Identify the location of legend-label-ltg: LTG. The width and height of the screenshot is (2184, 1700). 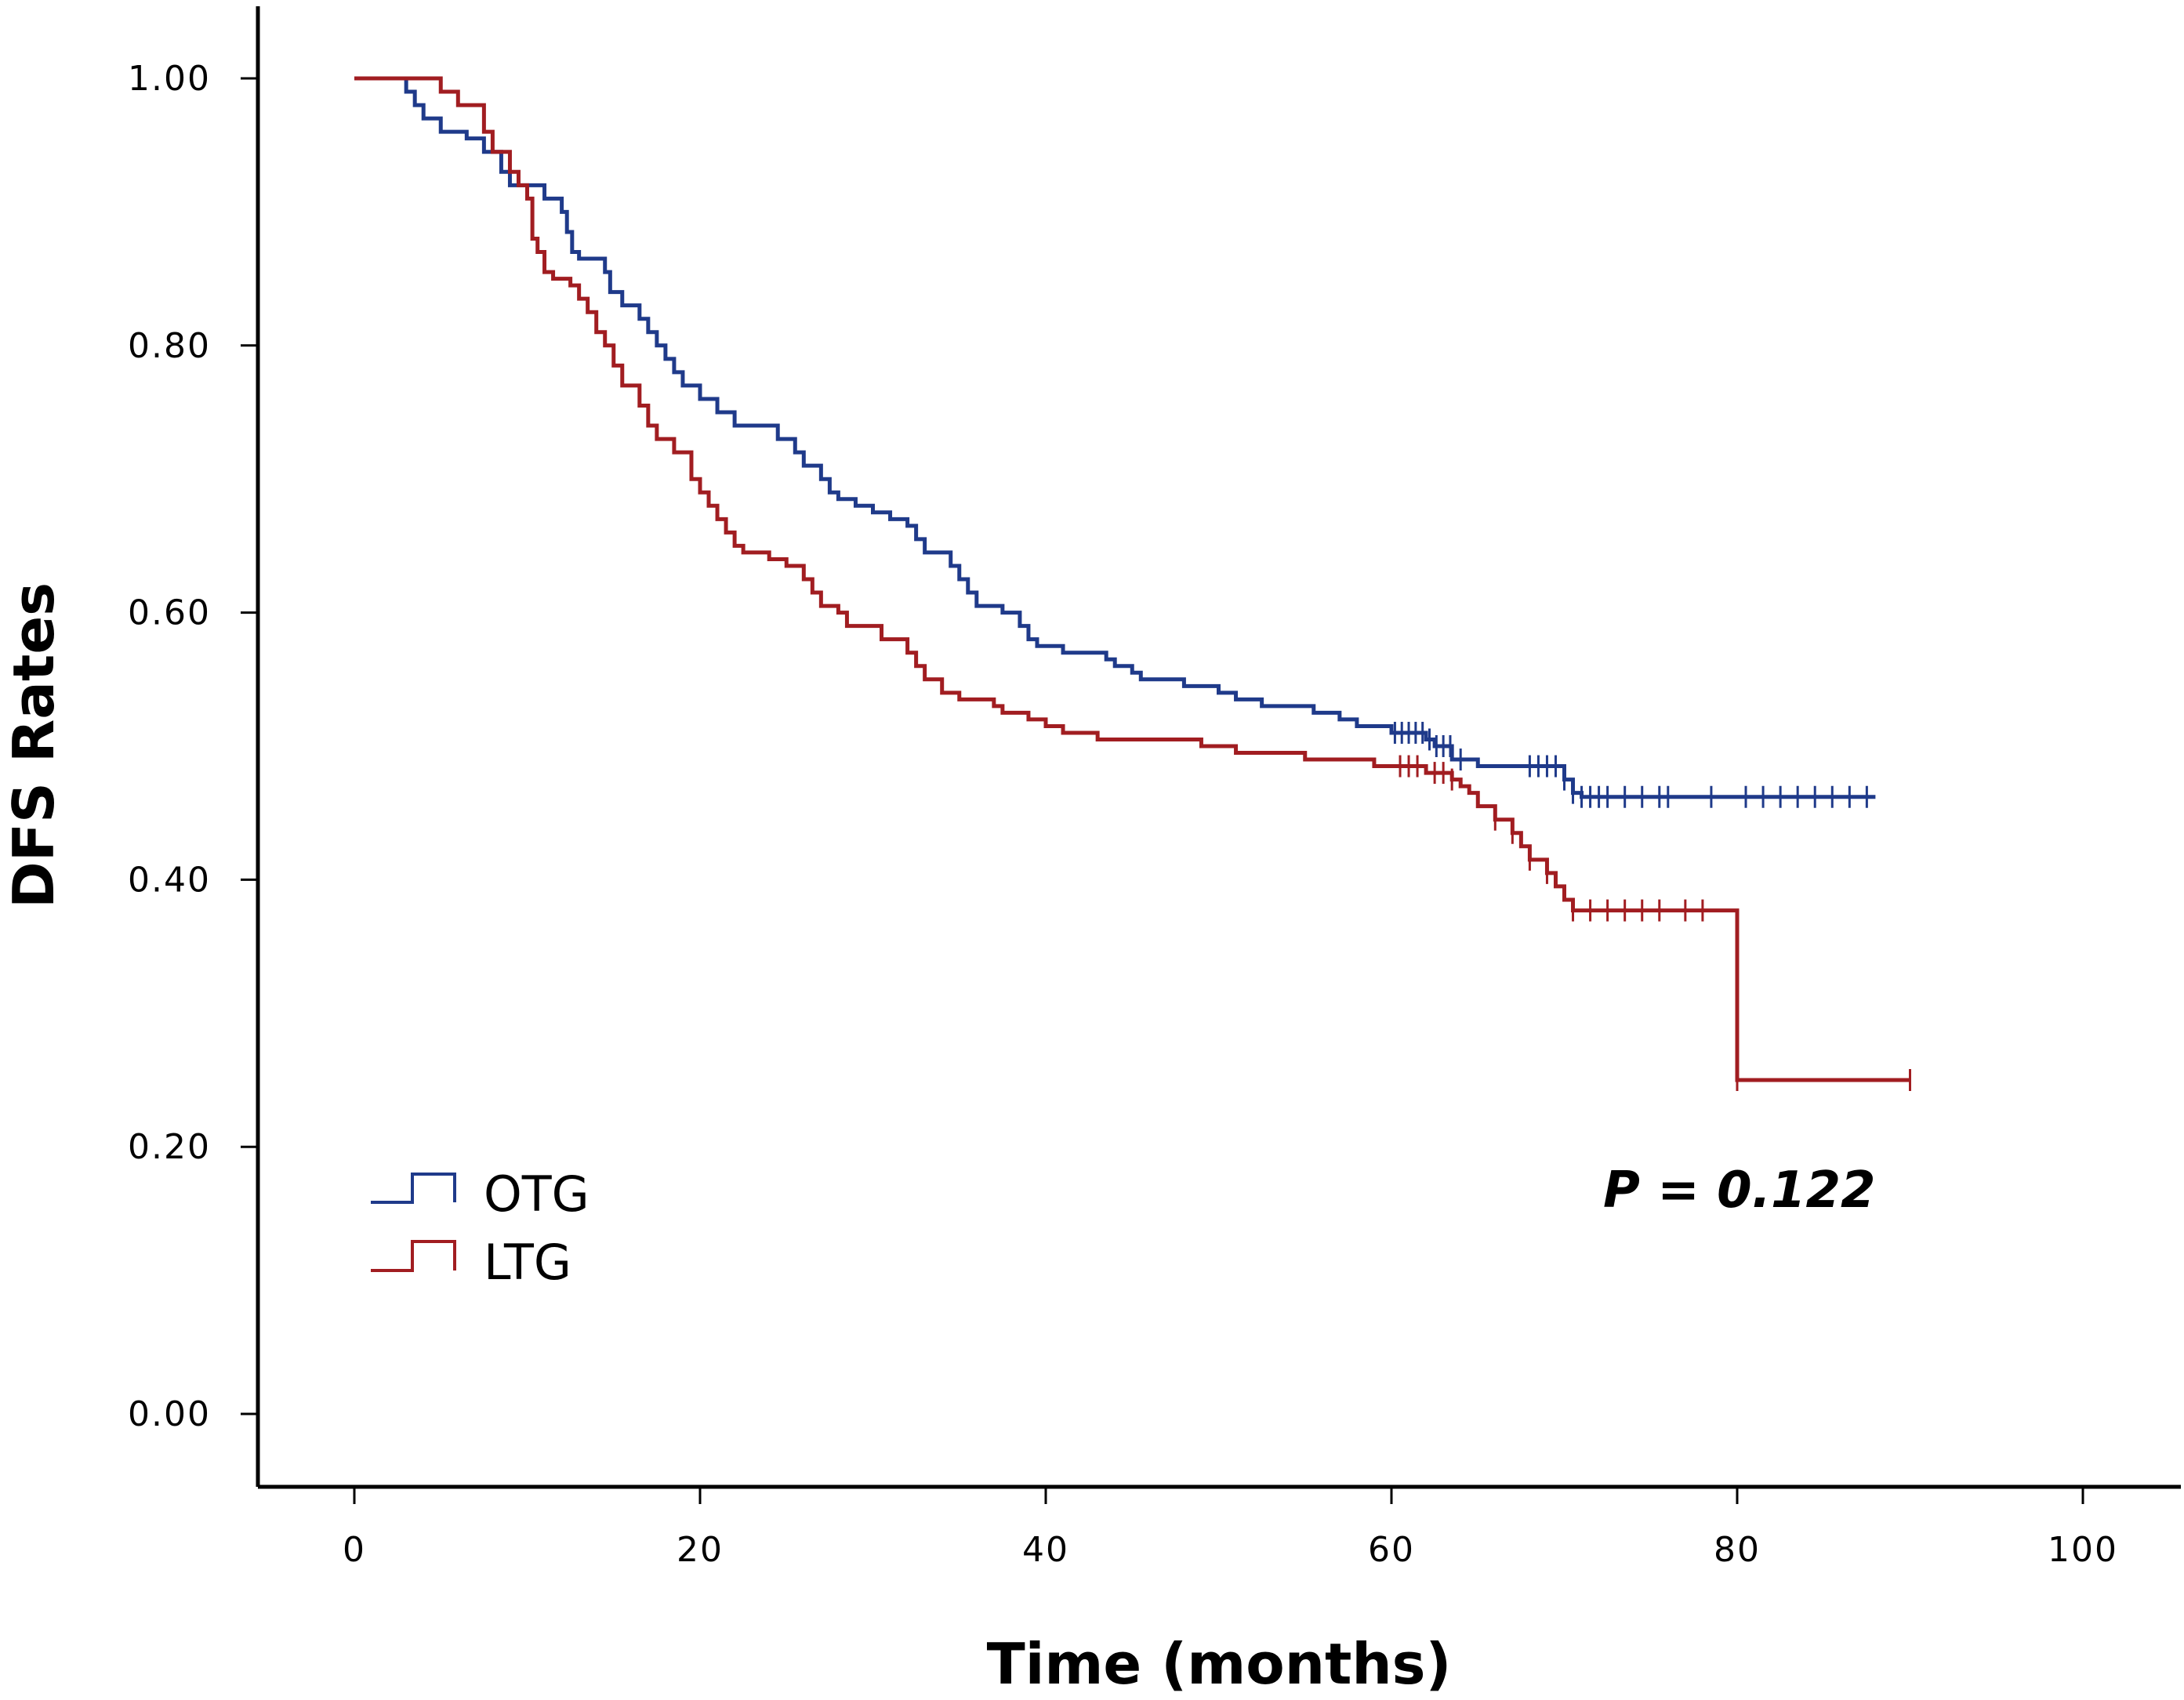
(527, 1262).